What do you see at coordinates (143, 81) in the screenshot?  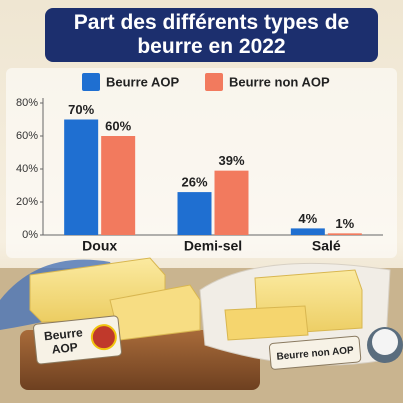 I see `legend-label: Beurre AOP` at bounding box center [143, 81].